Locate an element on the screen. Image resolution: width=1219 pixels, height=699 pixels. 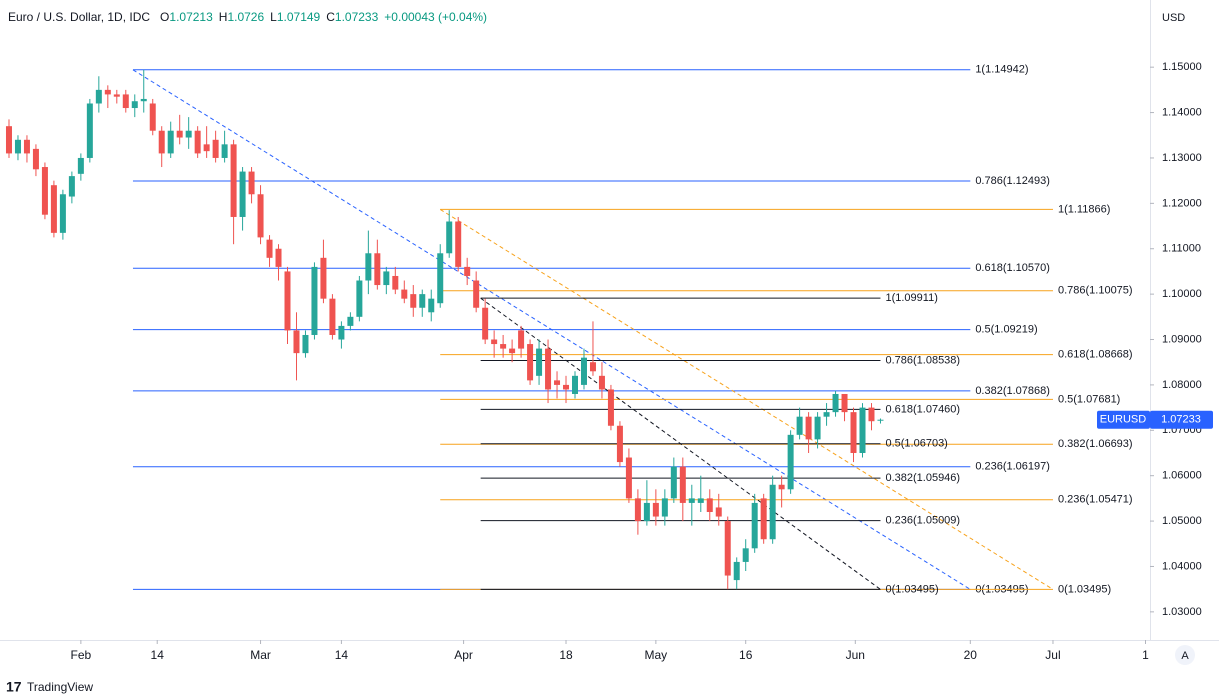
price-tag-symbol is located at coordinates (1123, 419).